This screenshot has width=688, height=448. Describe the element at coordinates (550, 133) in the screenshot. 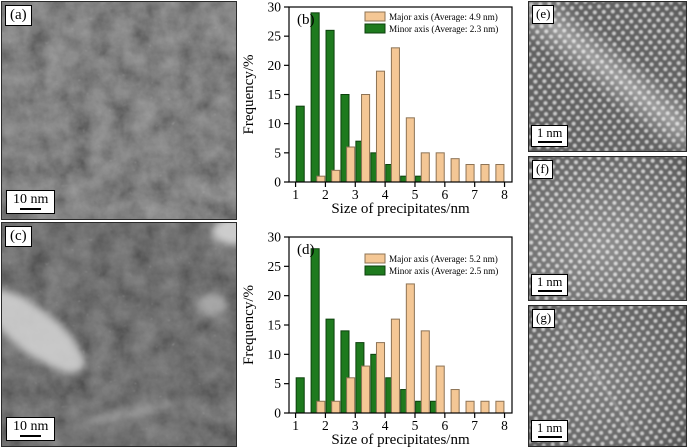

I see `scale-bar-text-e: 1 nm` at that location.